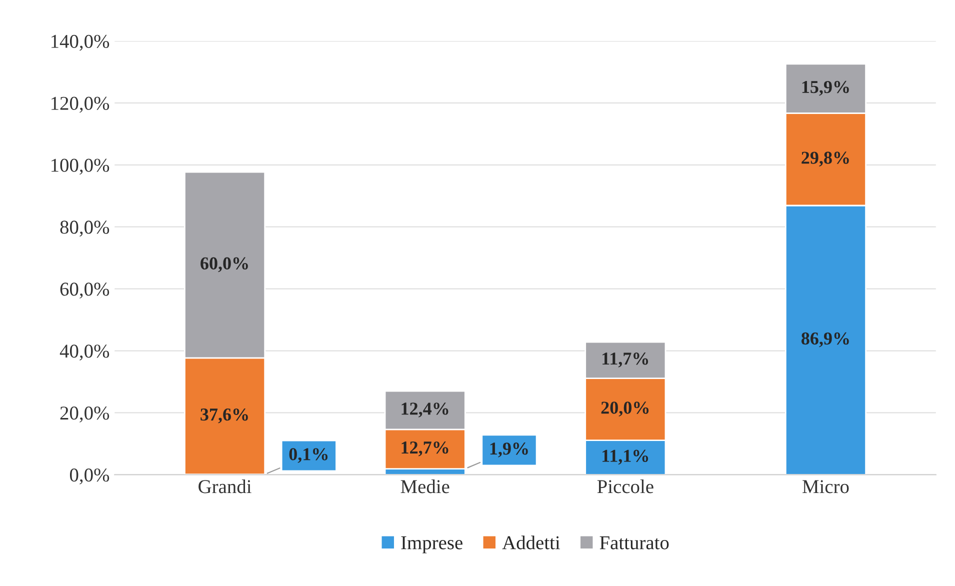 The height and width of the screenshot is (586, 955). Describe the element at coordinates (634, 543) in the screenshot. I see `legend-label: Fatturato` at that location.